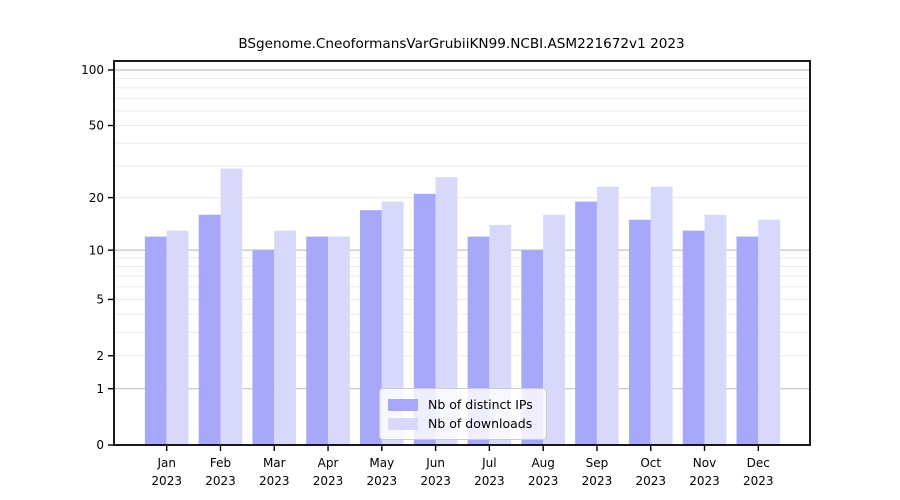 The width and height of the screenshot is (900, 500). I want to click on legend: Nb of distinct IPs Nb of downloads, so click(463, 414).